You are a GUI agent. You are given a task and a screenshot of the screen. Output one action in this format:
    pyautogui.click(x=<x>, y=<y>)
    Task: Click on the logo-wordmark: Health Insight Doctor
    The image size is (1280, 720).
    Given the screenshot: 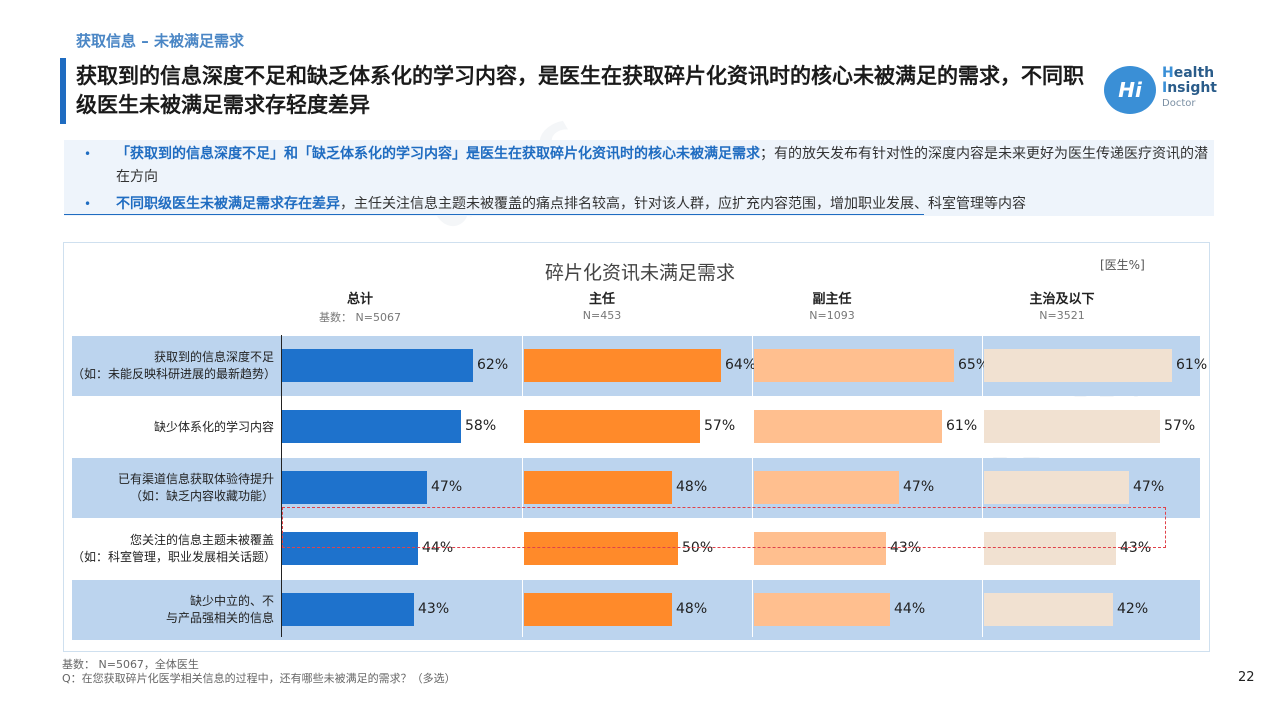 What is the action you would take?
    pyautogui.click(x=1189, y=88)
    